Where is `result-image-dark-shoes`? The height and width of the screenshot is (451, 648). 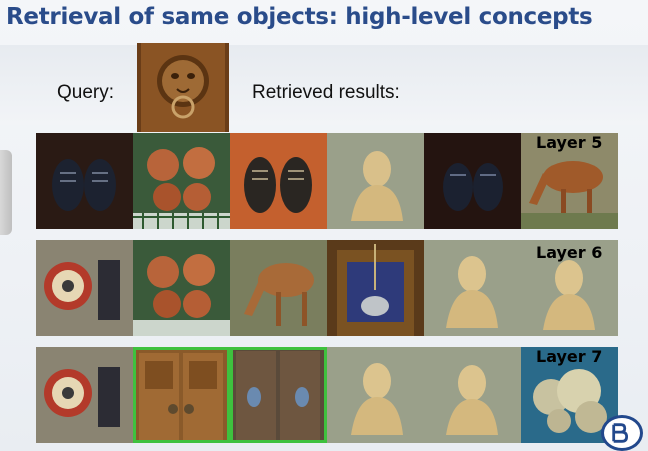 result-image-dark-shoes is located at coordinates (84, 181).